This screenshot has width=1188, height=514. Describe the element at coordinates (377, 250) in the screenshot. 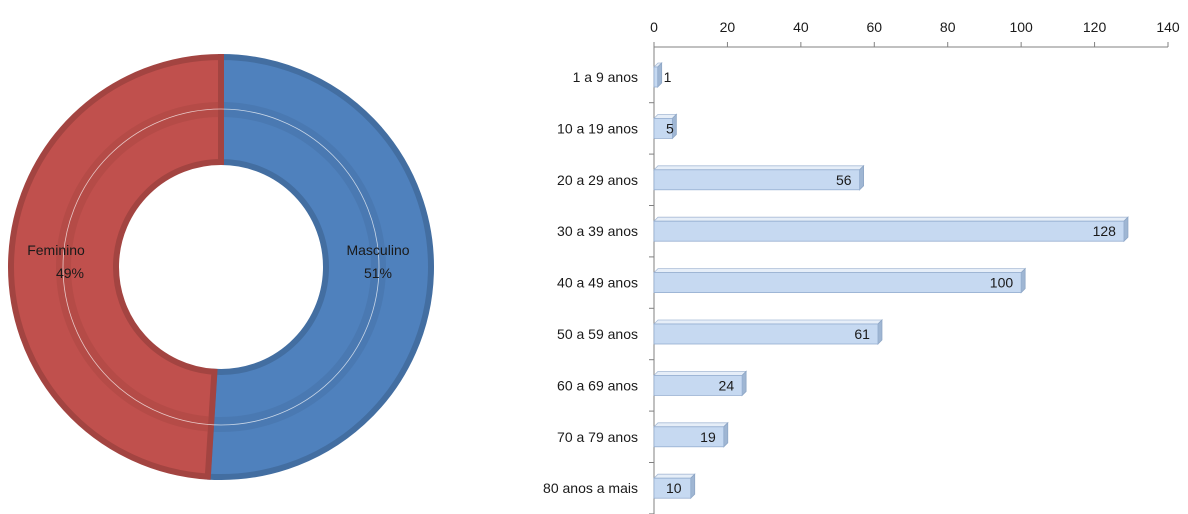

I see `donut-label-masculino: Masculino` at that location.